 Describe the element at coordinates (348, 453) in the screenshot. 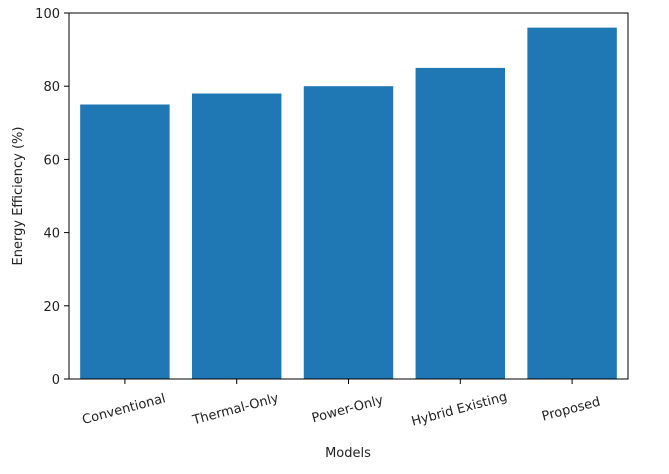

I see `x-axis-title: Models` at that location.